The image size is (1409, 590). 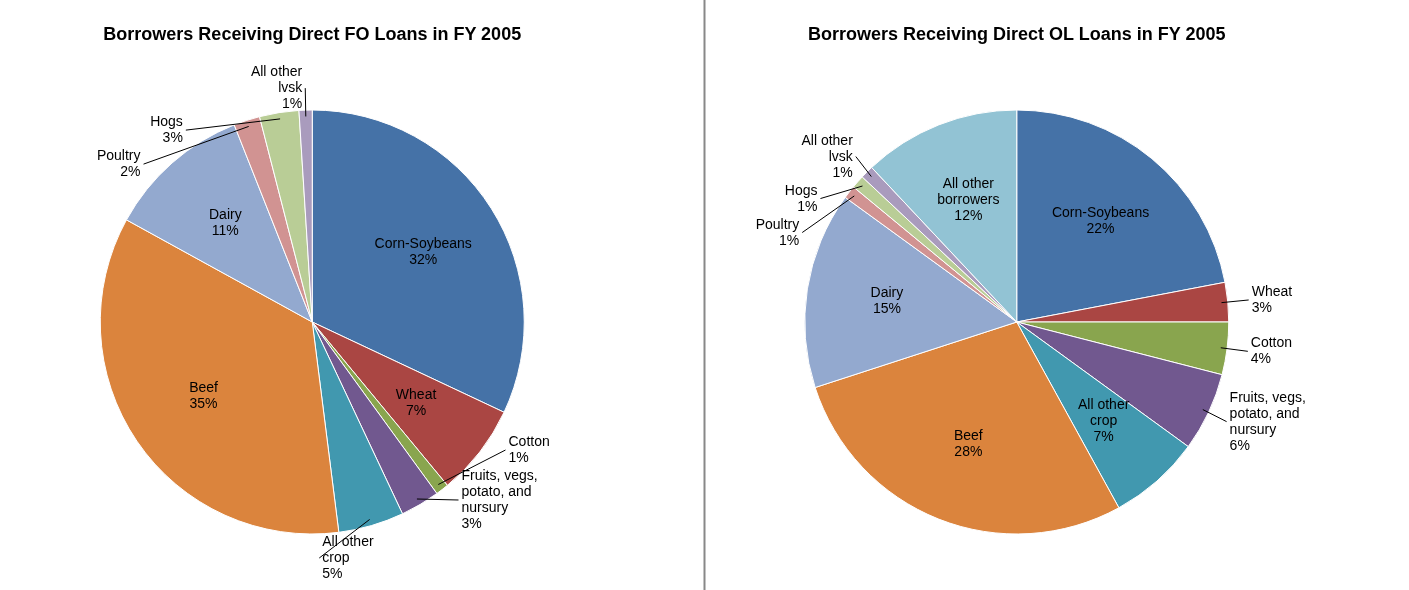 What do you see at coordinates (1239, 444) in the screenshot?
I see `data-label: 6%` at bounding box center [1239, 444].